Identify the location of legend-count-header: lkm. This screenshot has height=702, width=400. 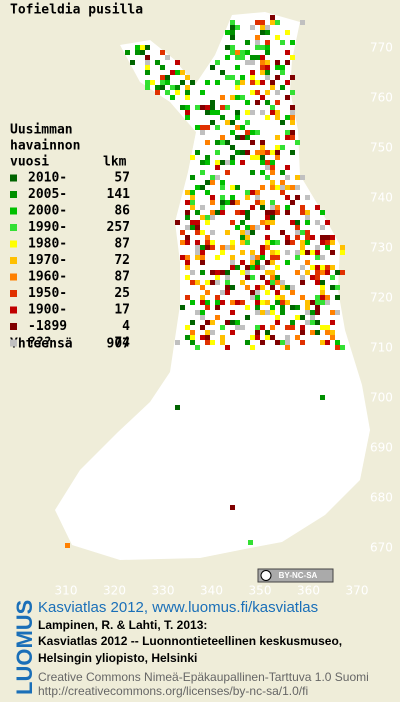
(115, 162).